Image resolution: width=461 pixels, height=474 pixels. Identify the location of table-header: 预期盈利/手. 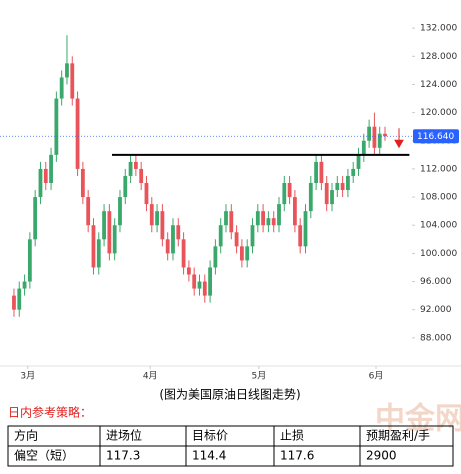
(398, 436).